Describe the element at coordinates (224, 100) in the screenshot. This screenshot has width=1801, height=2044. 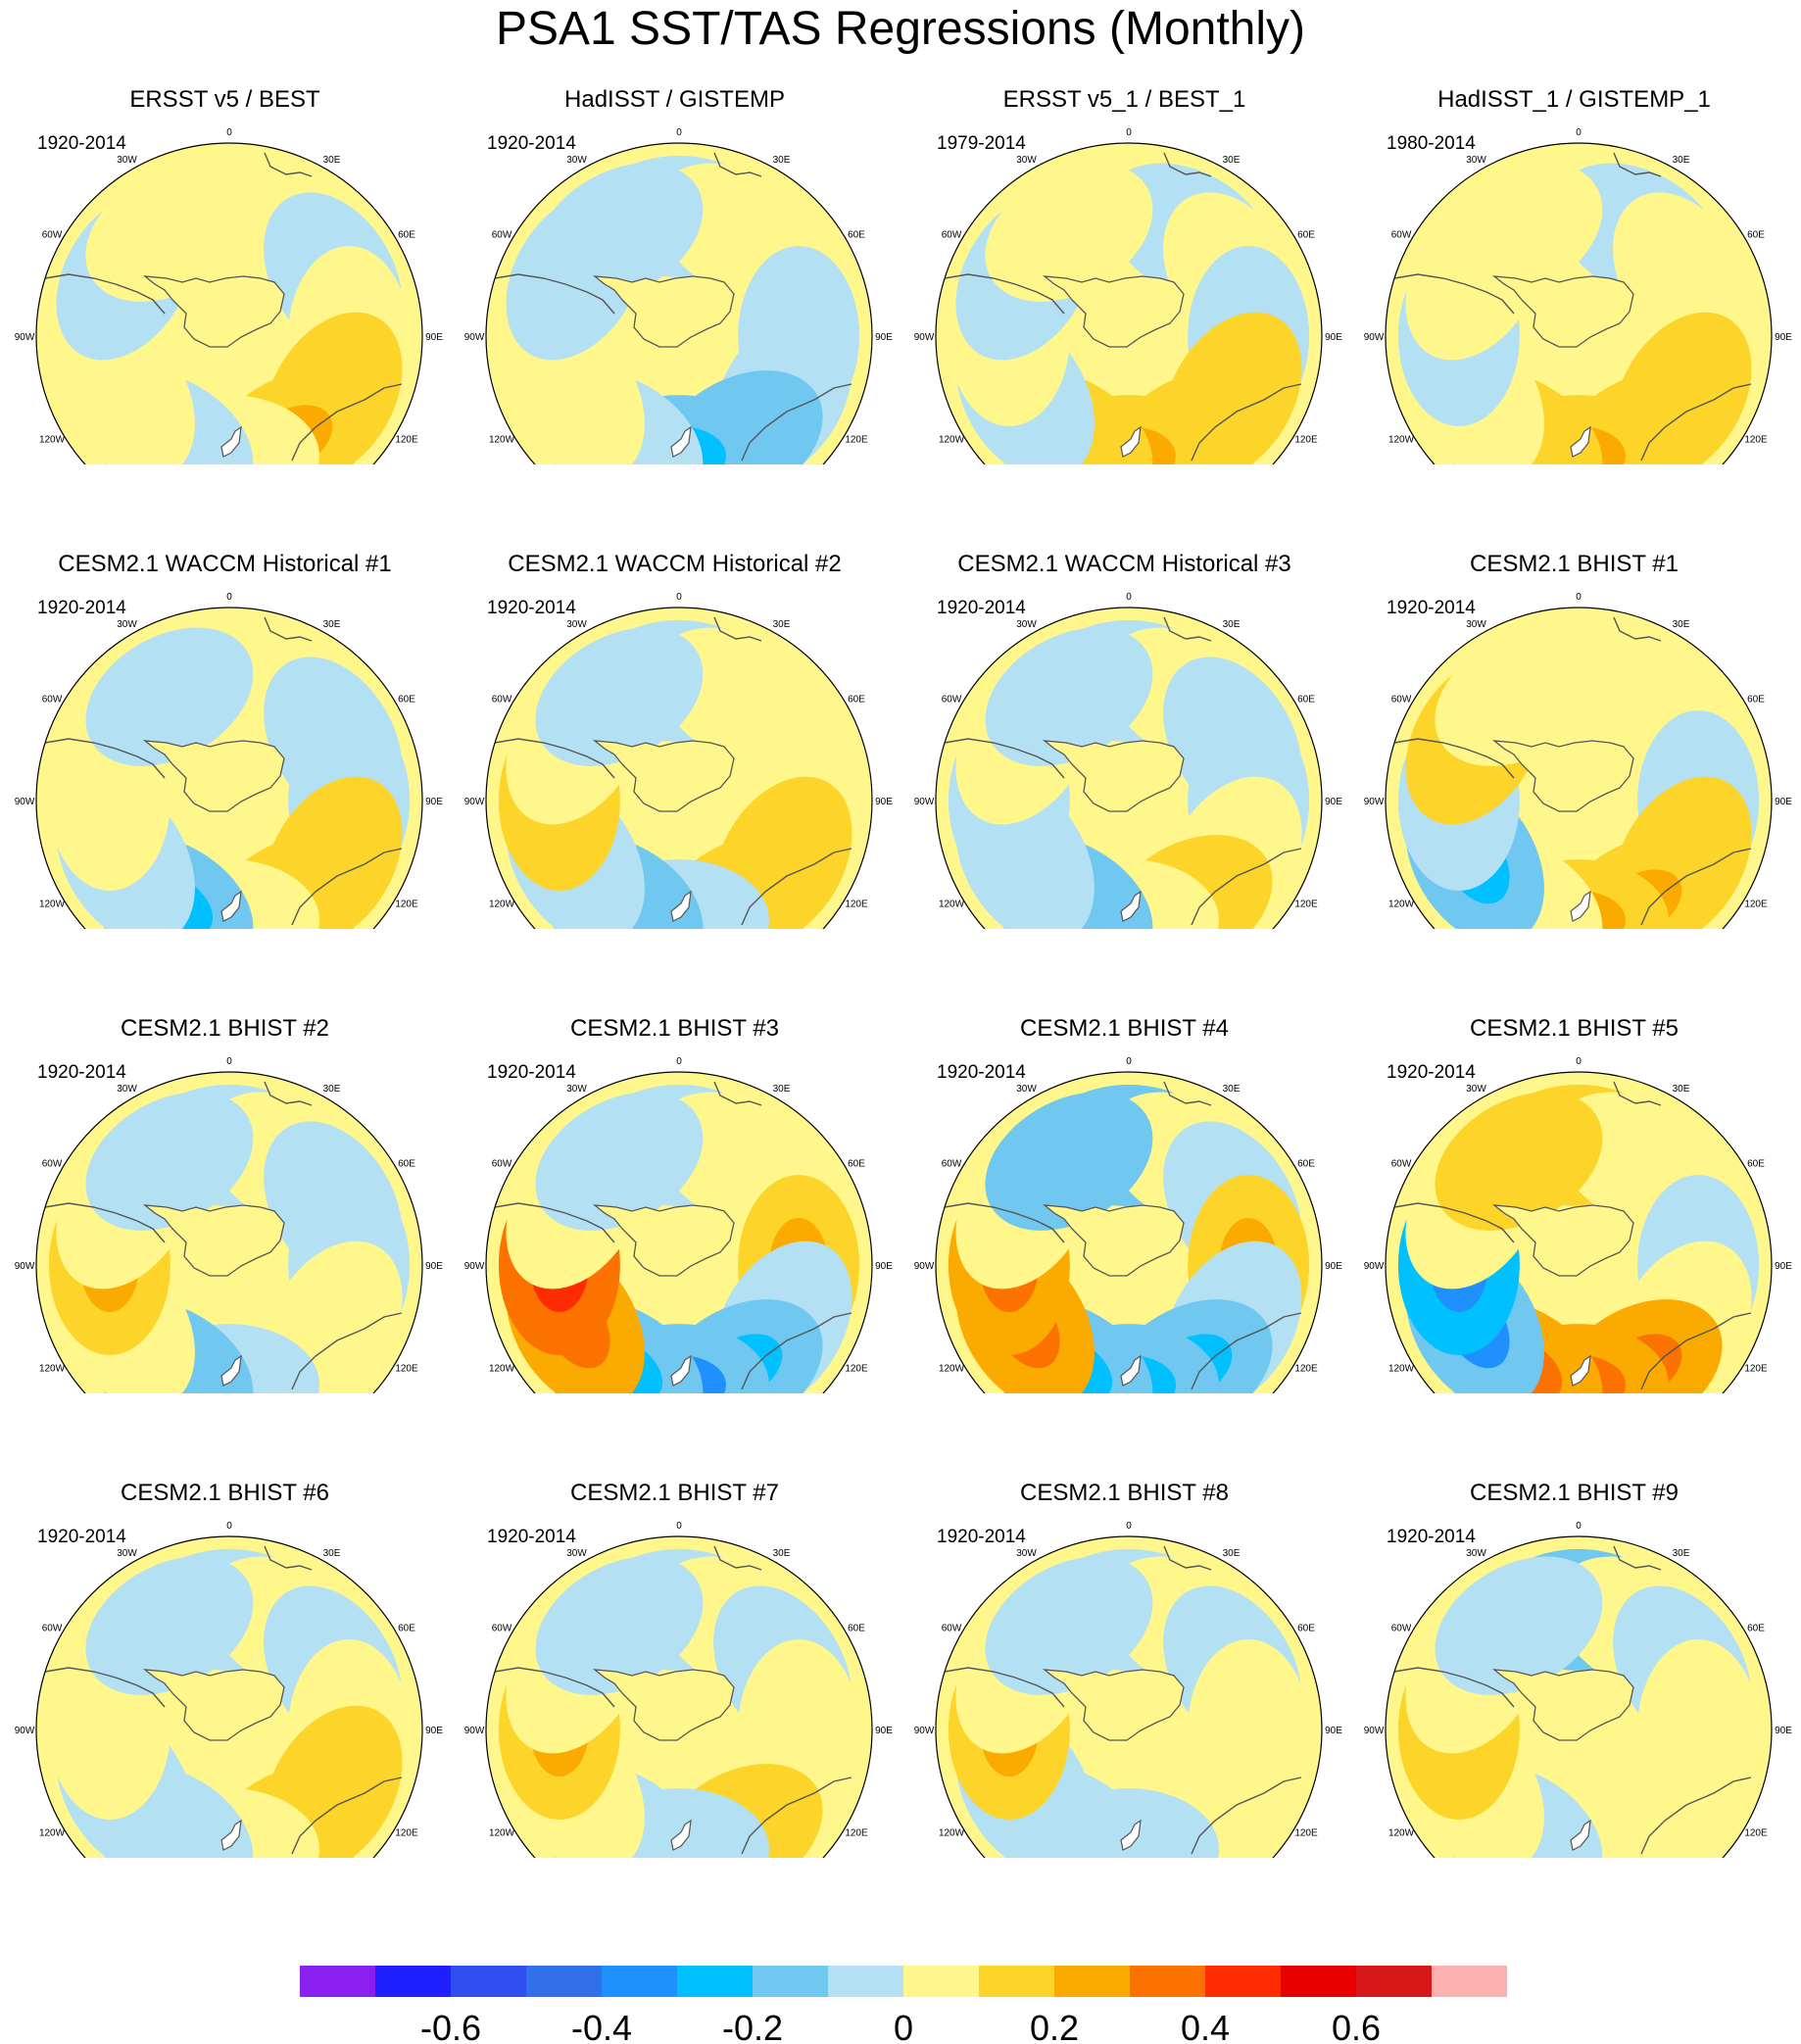
I see `panel-title: ERSST v5 / BEST` at that location.